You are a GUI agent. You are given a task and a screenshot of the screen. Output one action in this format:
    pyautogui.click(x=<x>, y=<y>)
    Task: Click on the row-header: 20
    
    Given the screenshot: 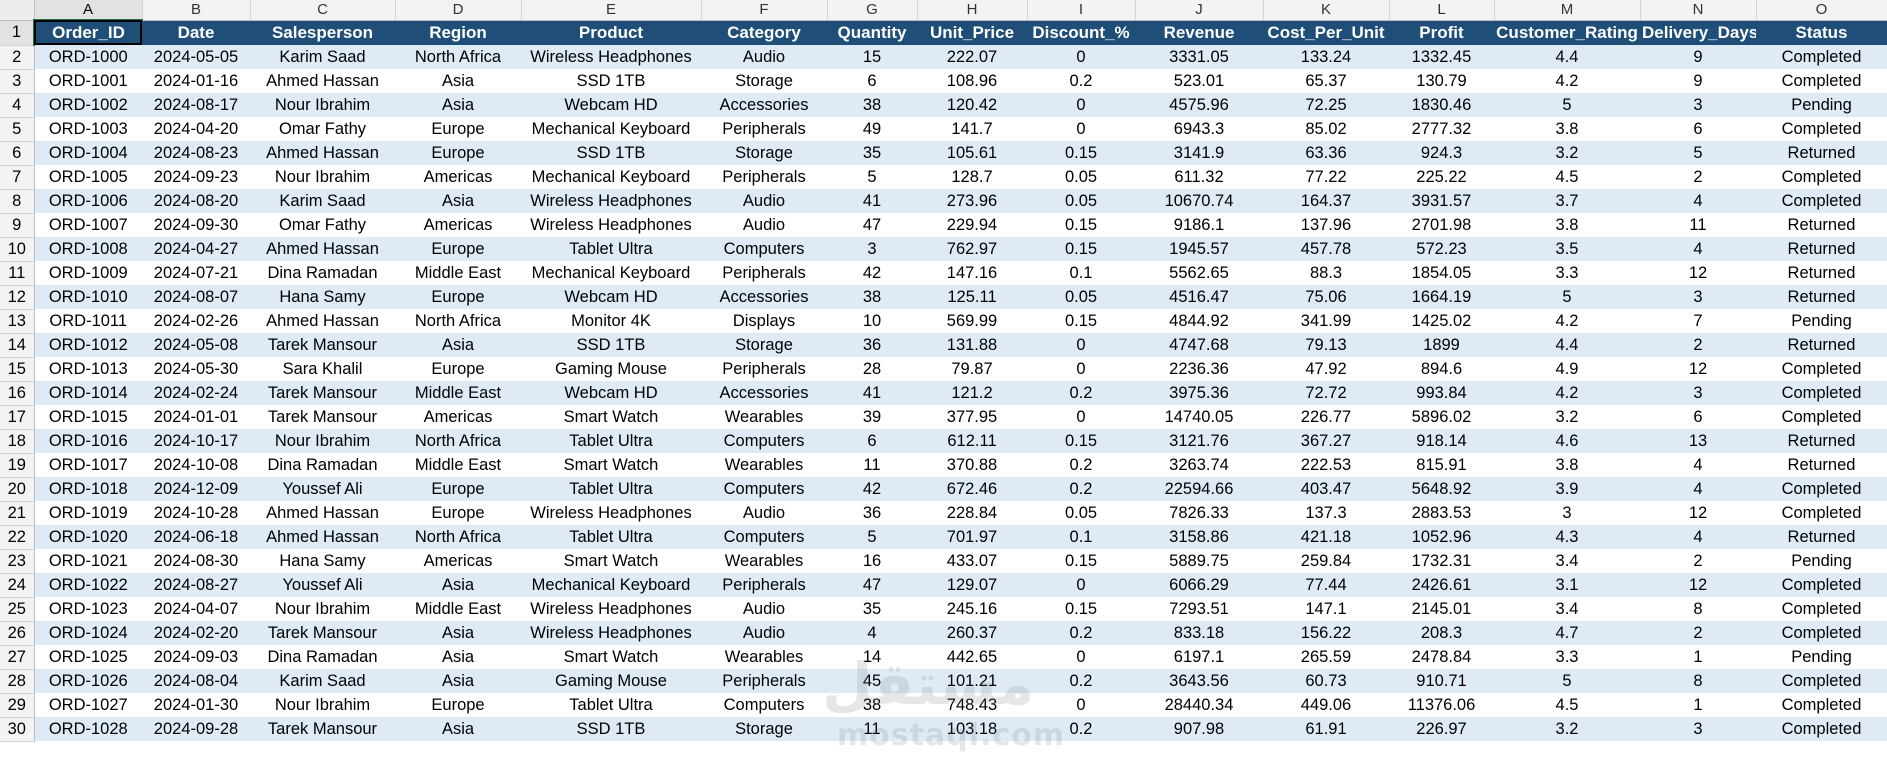 What is the action you would take?
    pyautogui.click(x=17, y=489)
    